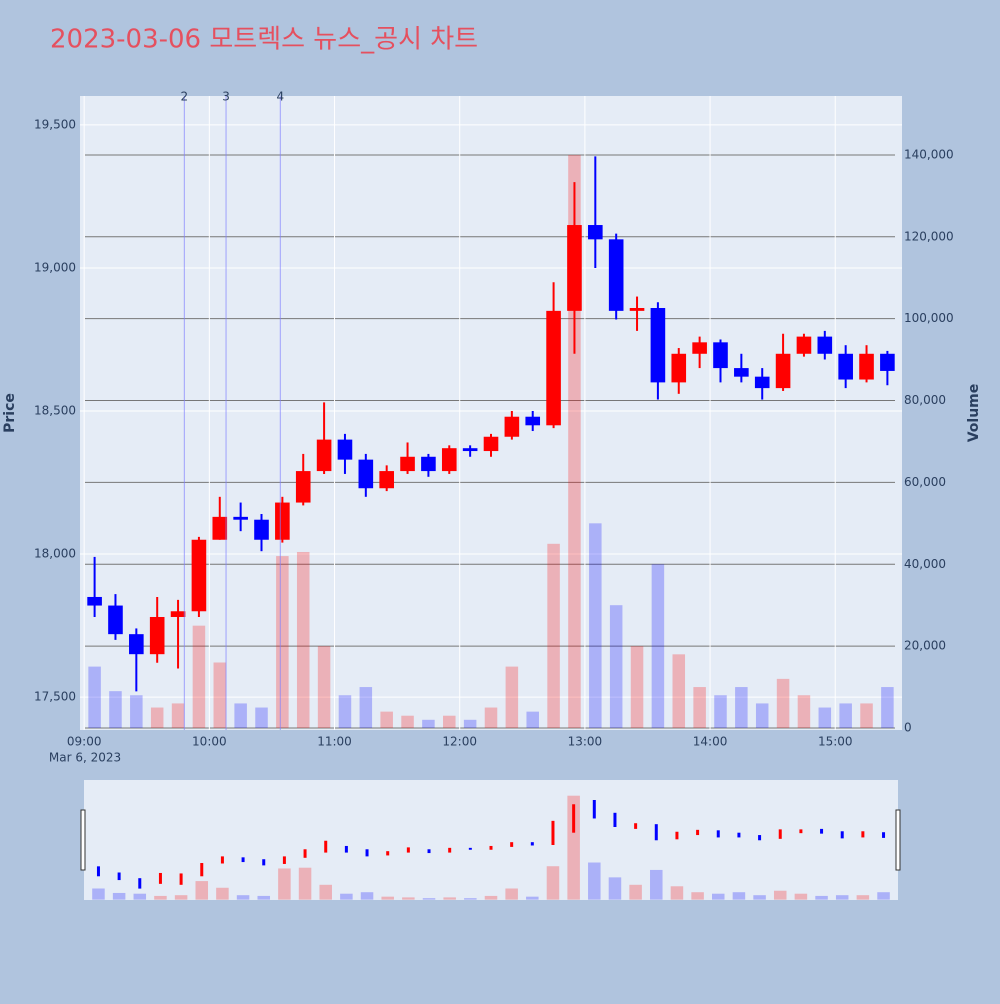  What do you see at coordinates (908, 727) in the screenshot?
I see `y2-tick-label: 0` at bounding box center [908, 727].